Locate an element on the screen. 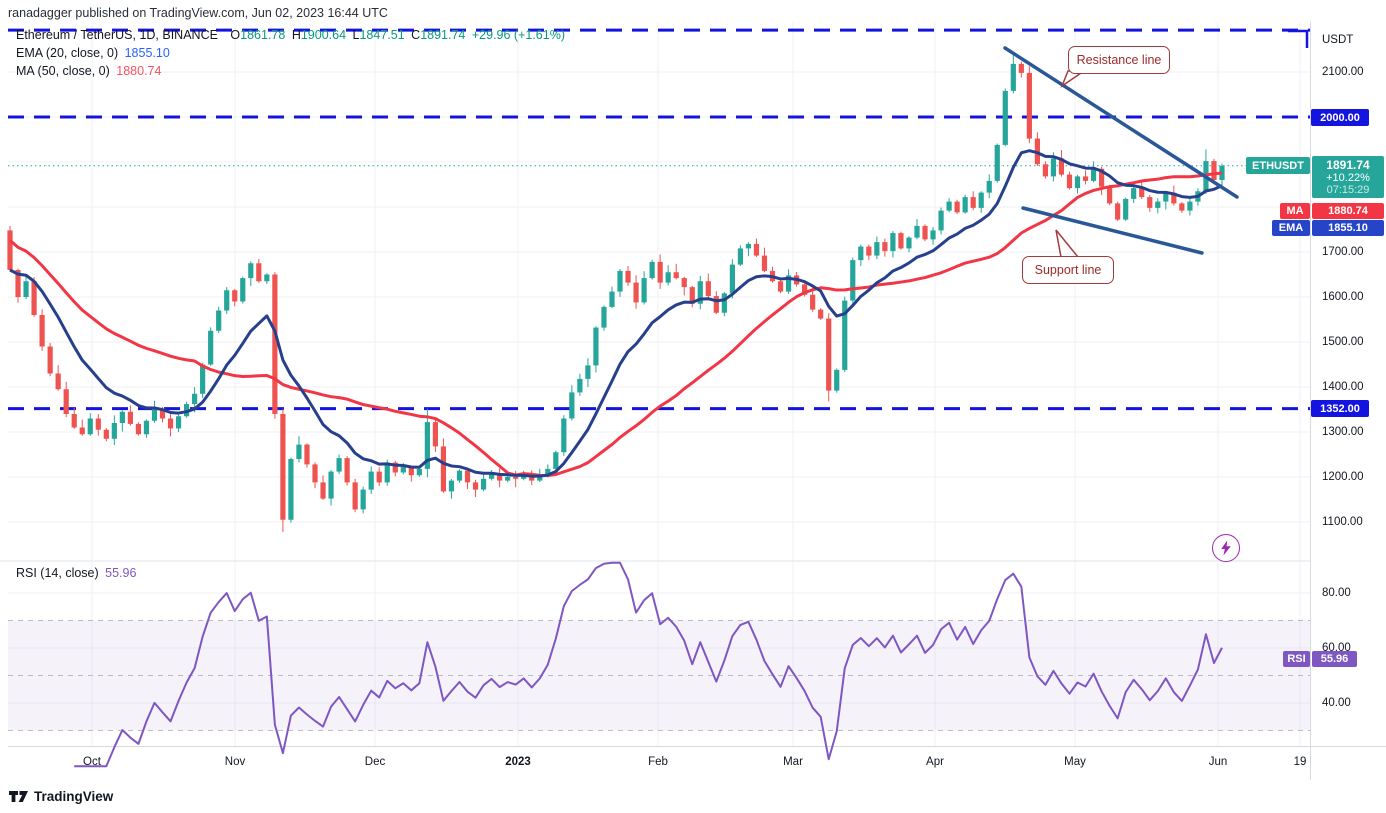 This screenshot has width=1386, height=813. time-axis-label: Mar is located at coordinates (793, 762).